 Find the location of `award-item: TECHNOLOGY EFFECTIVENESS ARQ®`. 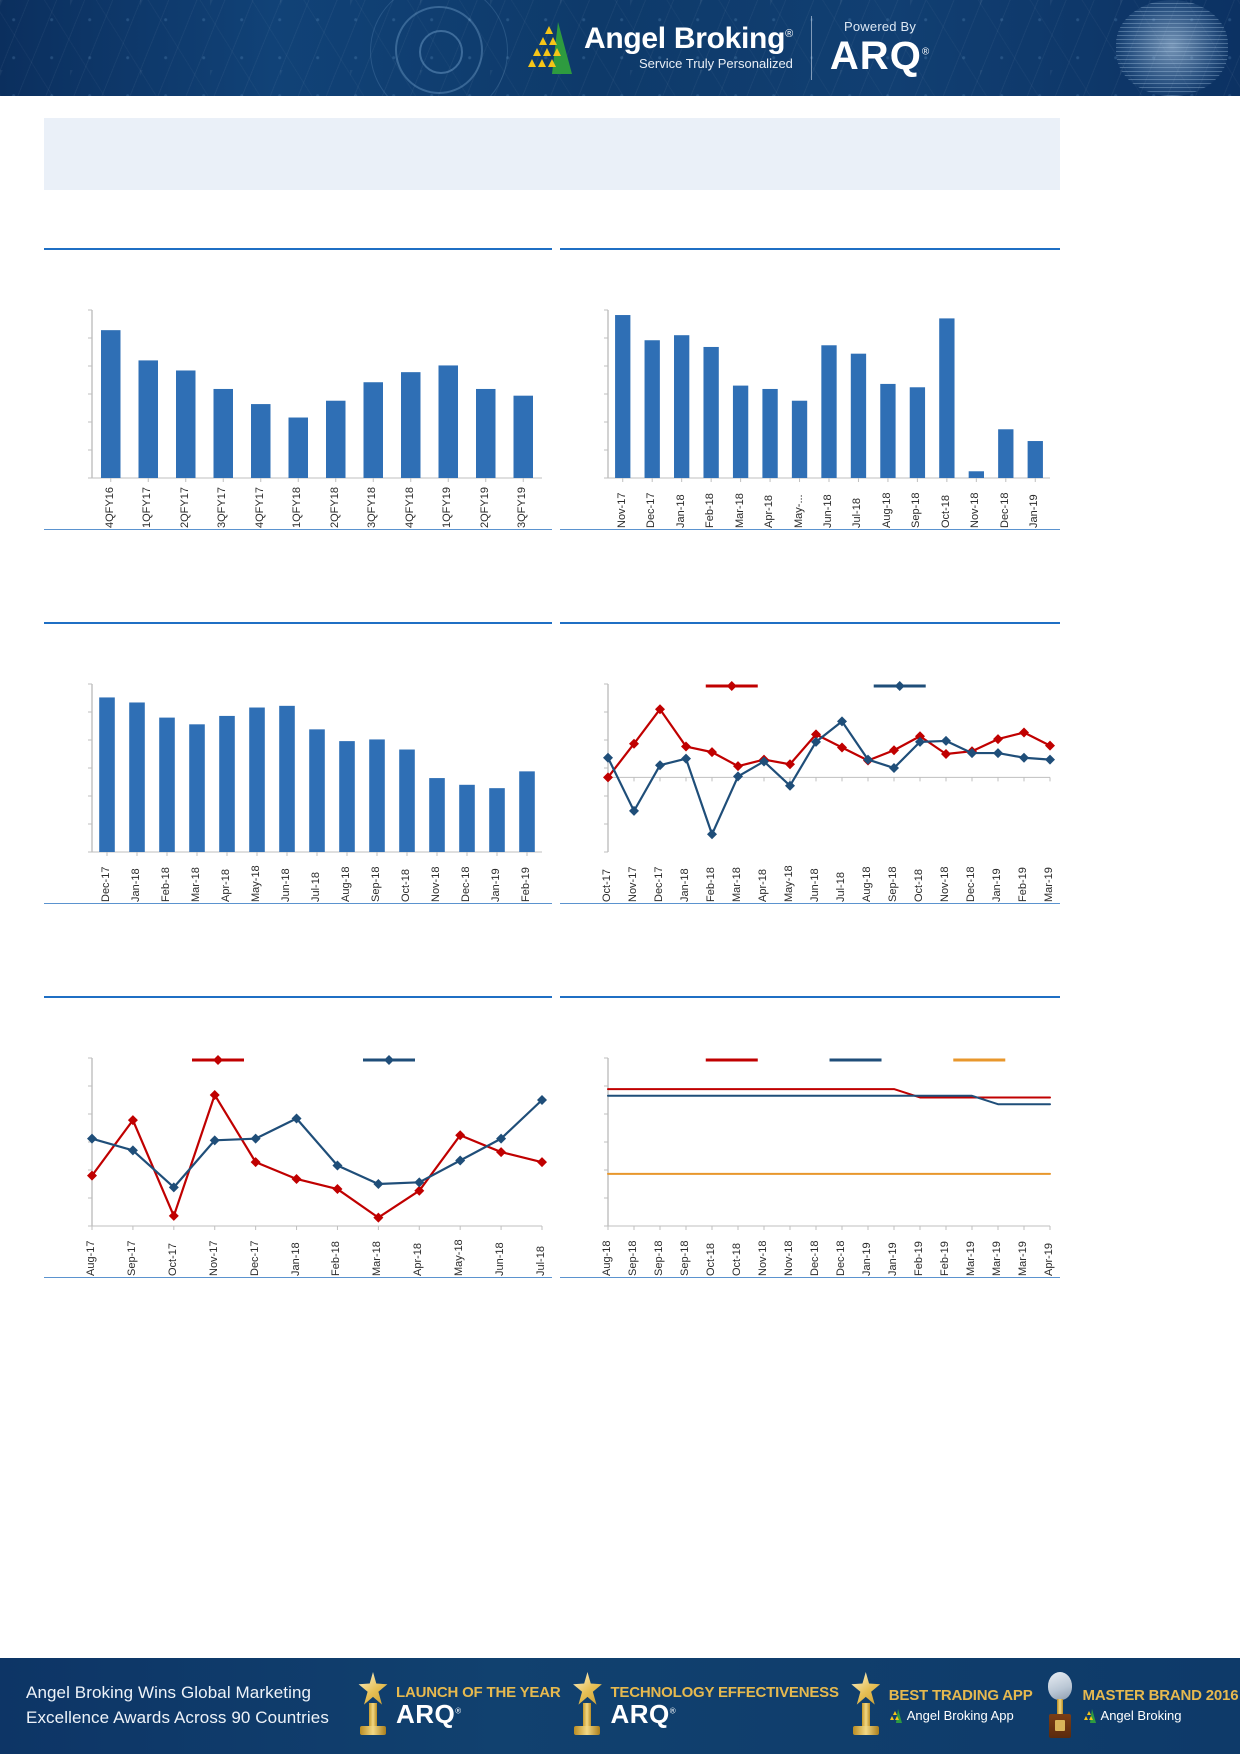

award-item: TECHNOLOGY EFFECTIVENESS ARQ® is located at coordinates (704, 1706).